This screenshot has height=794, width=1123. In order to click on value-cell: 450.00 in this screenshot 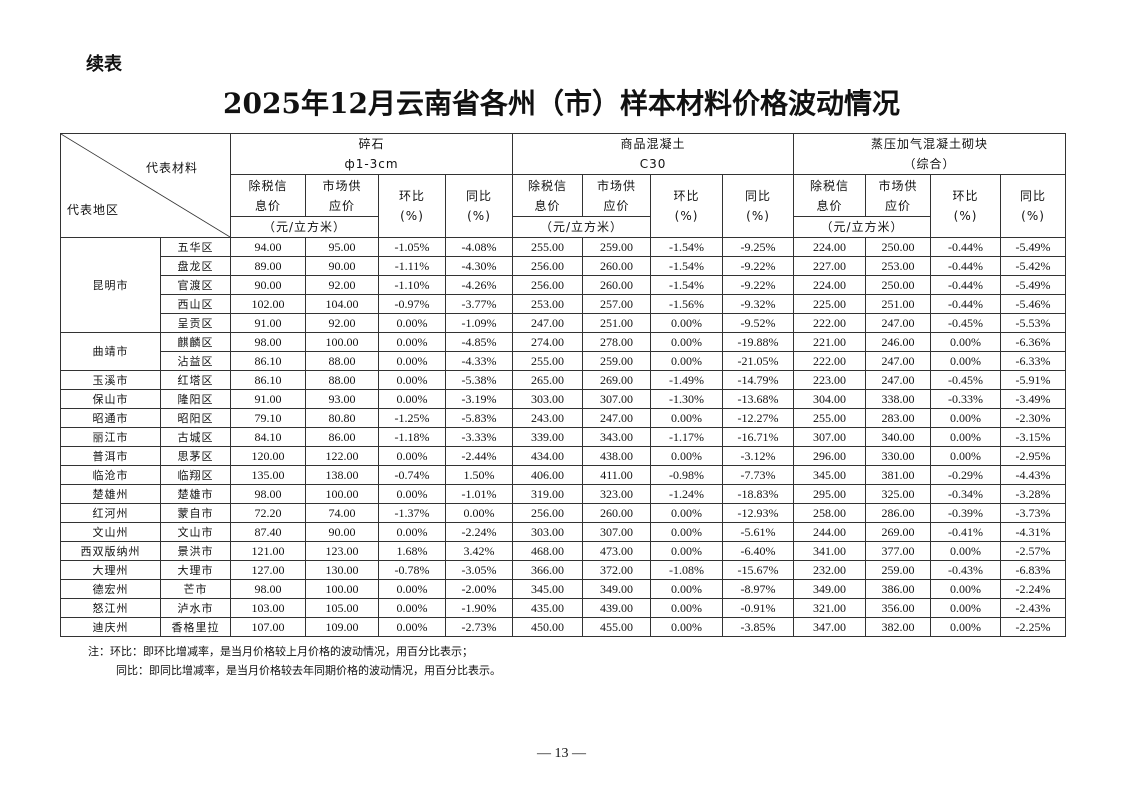, I will do `click(548, 627)`.